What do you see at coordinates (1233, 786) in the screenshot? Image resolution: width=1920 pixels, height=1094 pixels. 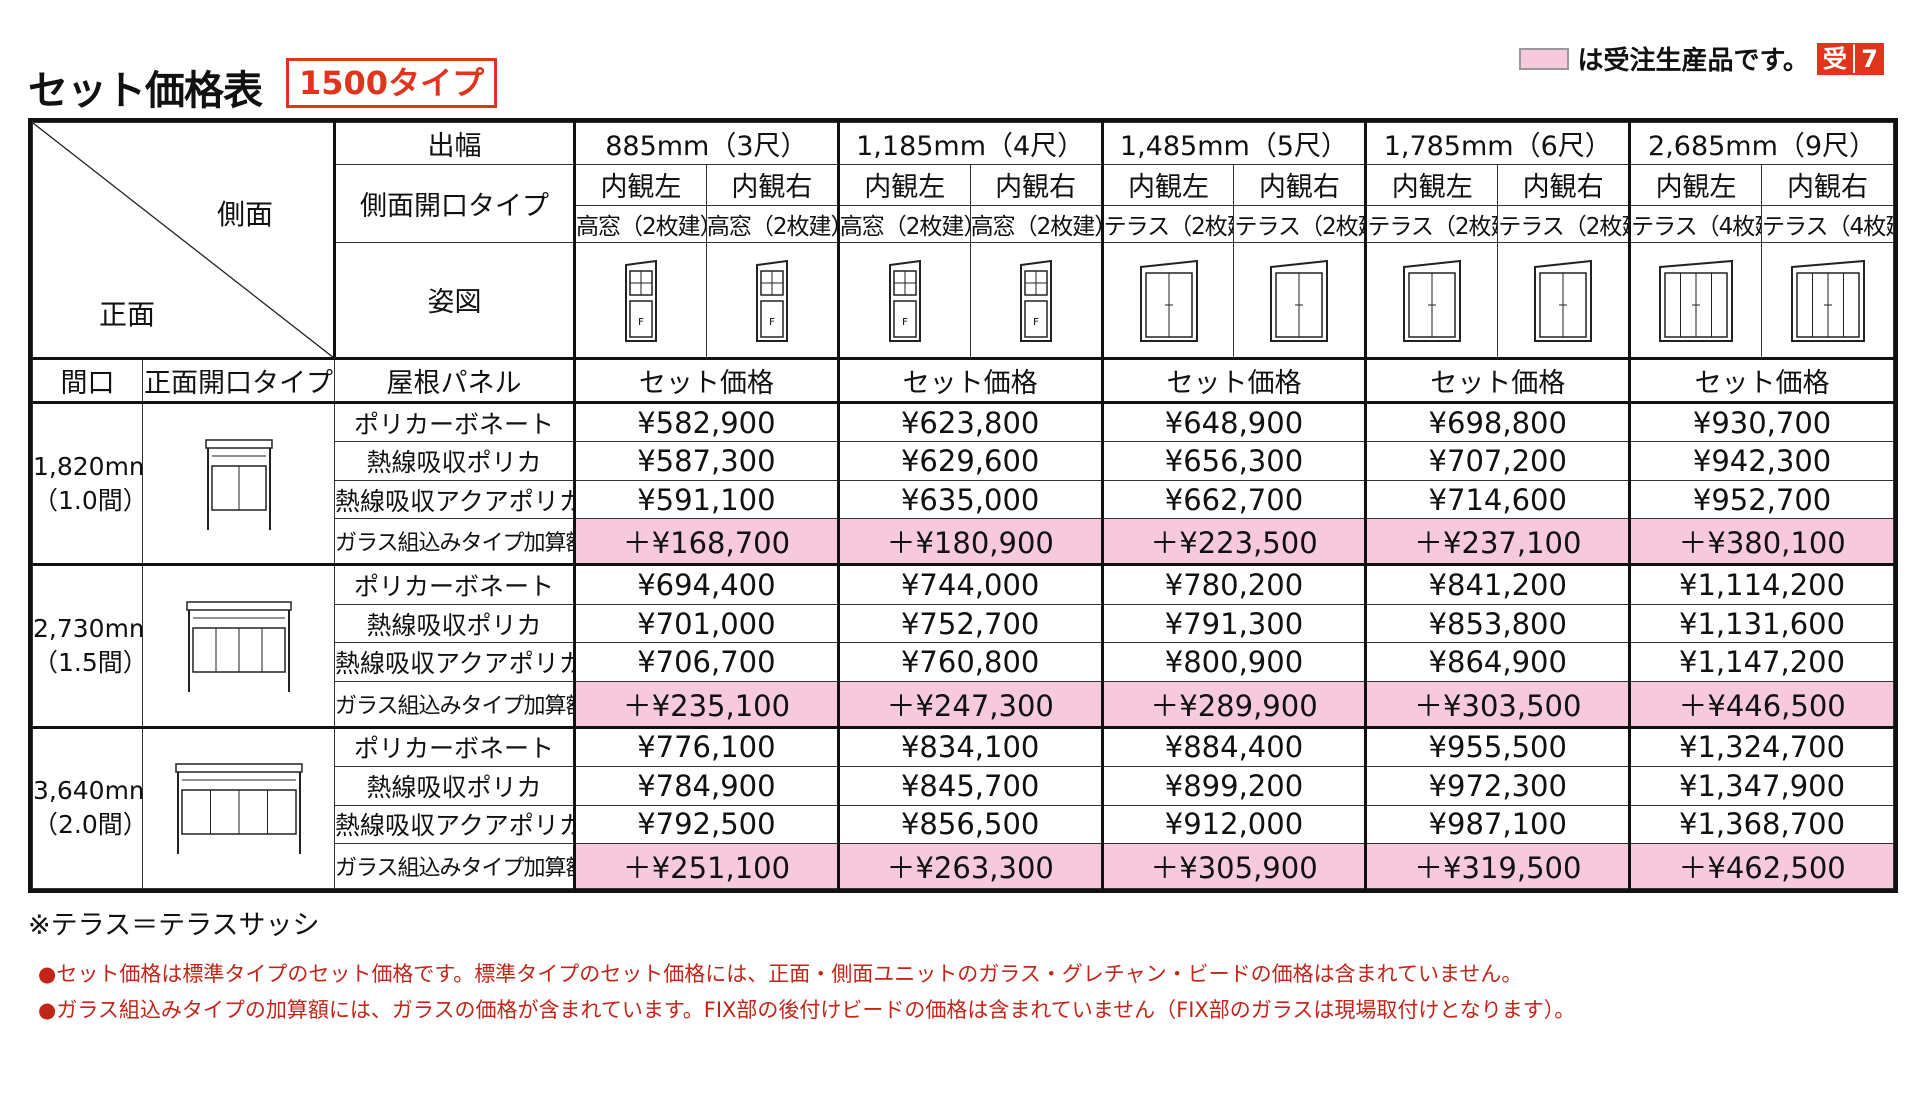 I see `set-price-cell: ¥899,200` at bounding box center [1233, 786].